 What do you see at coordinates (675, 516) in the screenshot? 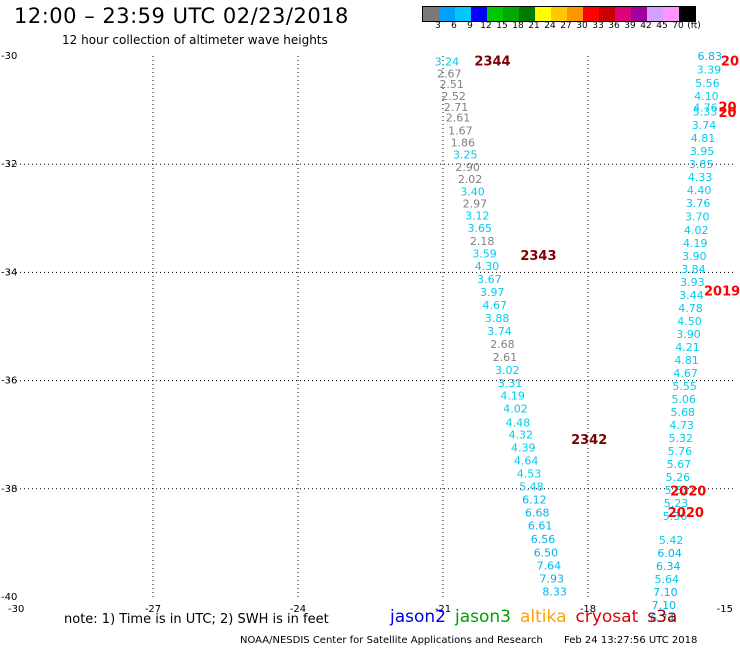
I see `data-point-label: 5.36` at bounding box center [675, 516].